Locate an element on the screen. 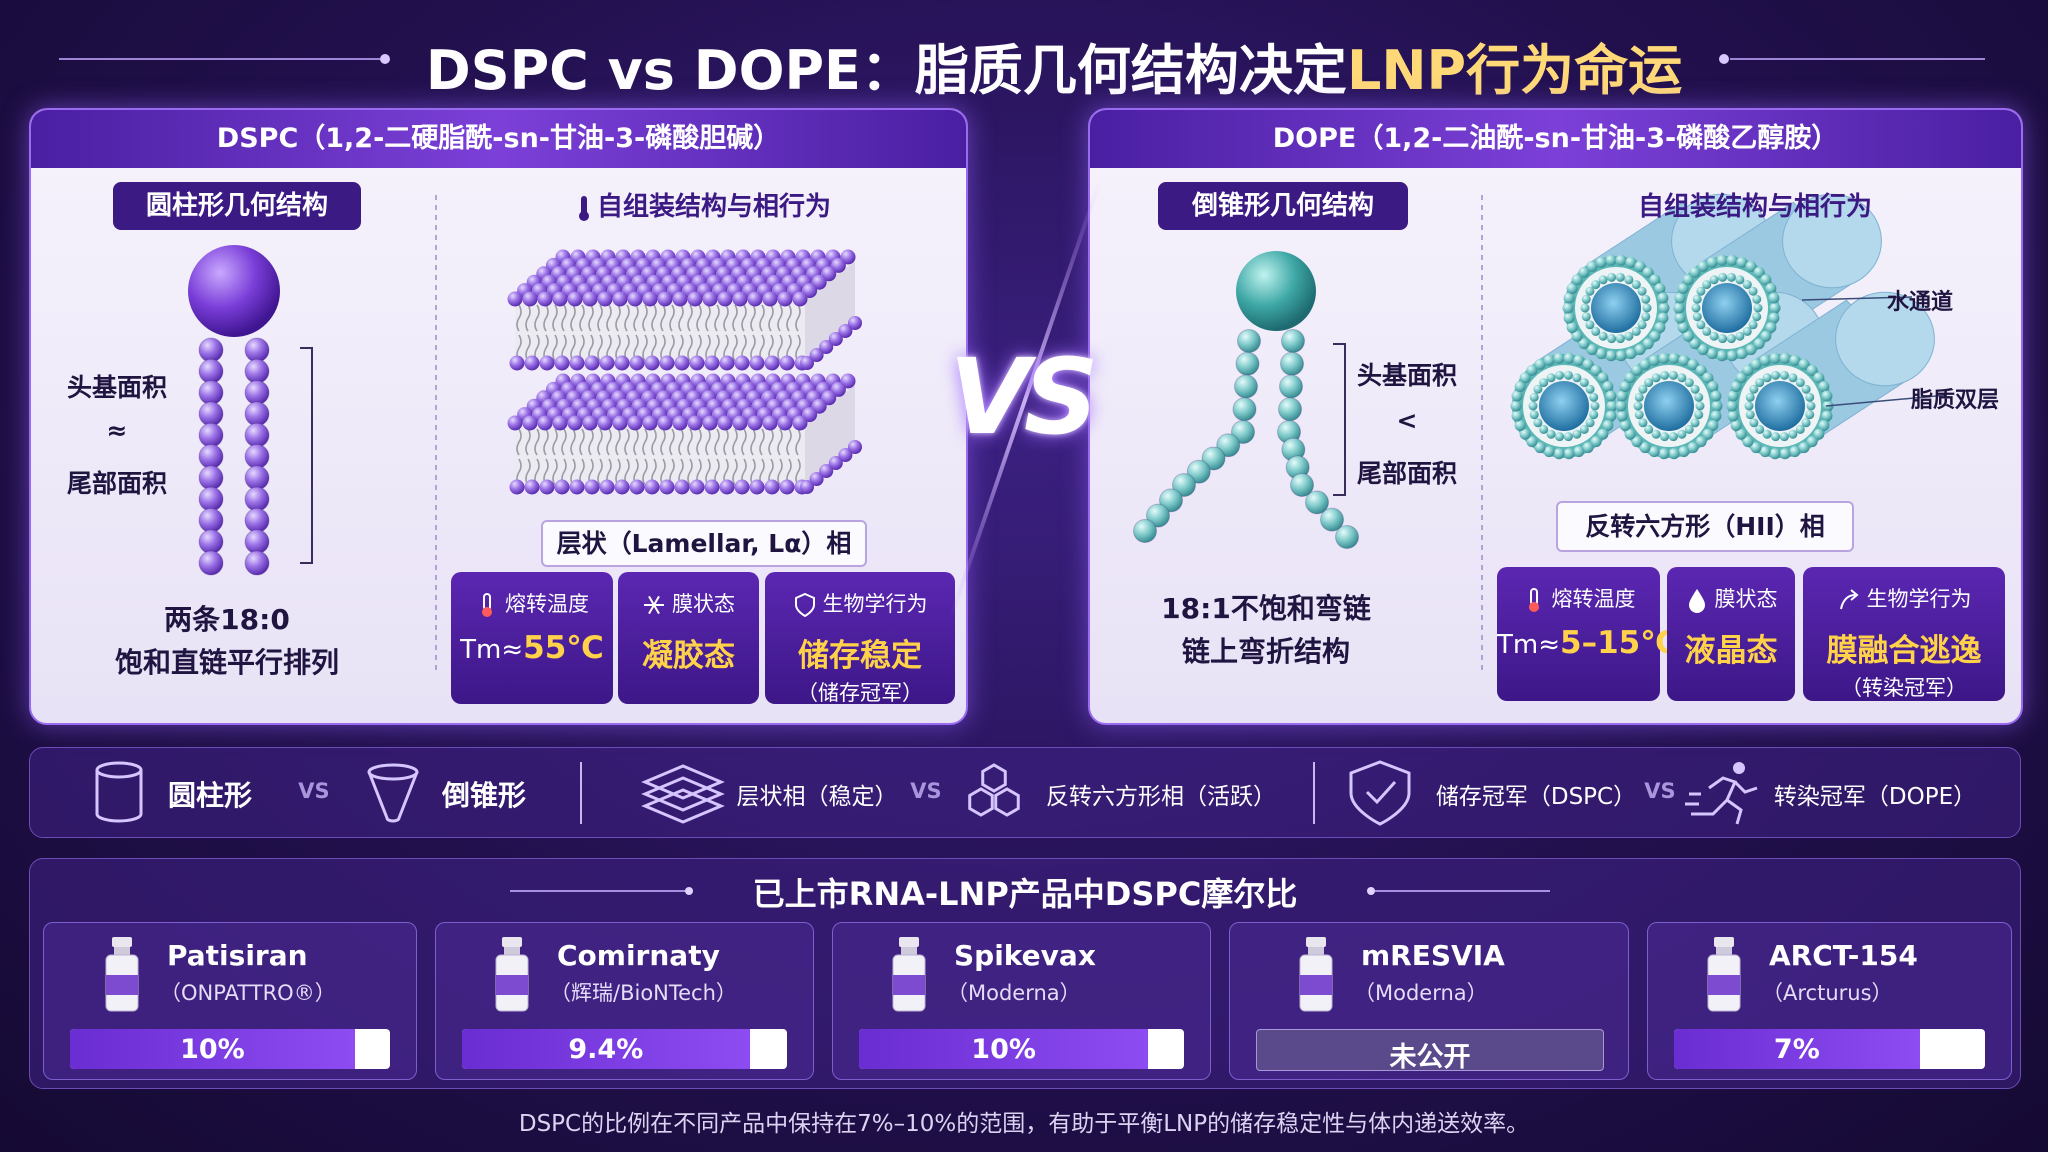 This screenshot has width=2048, height=1152. panel-header: DSPC（1,2-二硬脂酰-sn-甘油-3-磷酸胆碱） is located at coordinates (498, 139).